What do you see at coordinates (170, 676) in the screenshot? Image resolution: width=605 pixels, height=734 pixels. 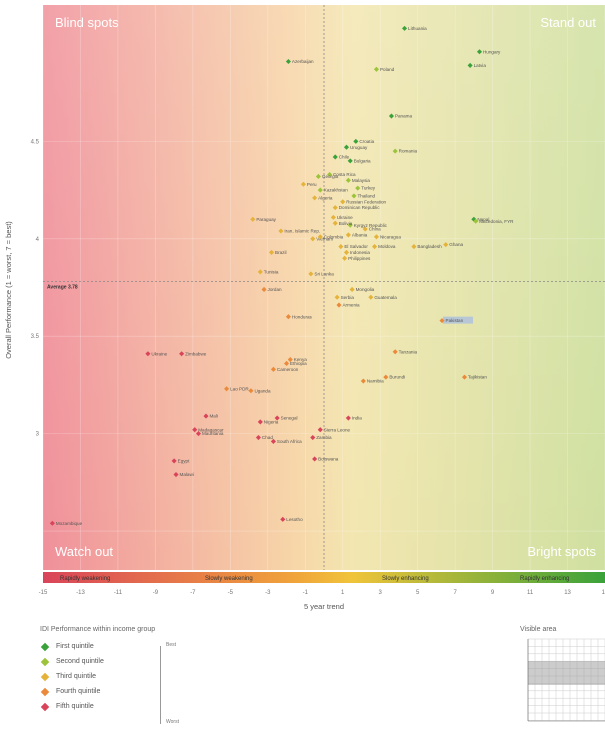 I see `legend-item-third-quintile: Third quintile` at bounding box center [170, 676].